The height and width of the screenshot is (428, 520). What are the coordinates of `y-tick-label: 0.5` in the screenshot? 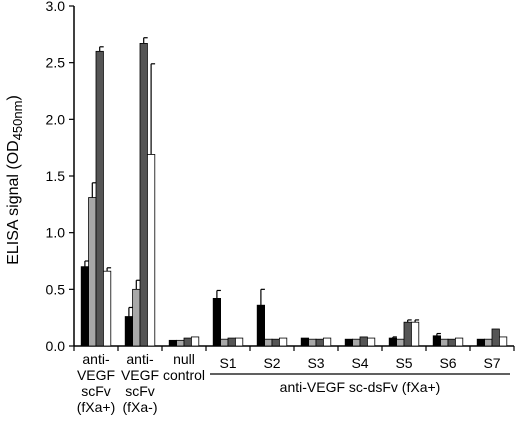 It's located at (56, 289).